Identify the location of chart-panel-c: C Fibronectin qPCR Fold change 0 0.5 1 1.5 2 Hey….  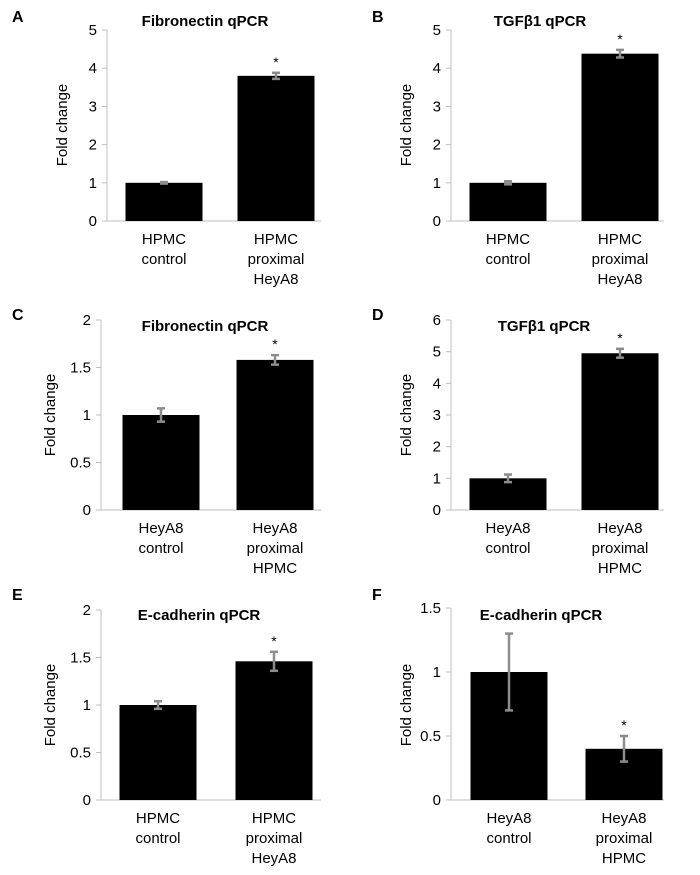
(166, 442).